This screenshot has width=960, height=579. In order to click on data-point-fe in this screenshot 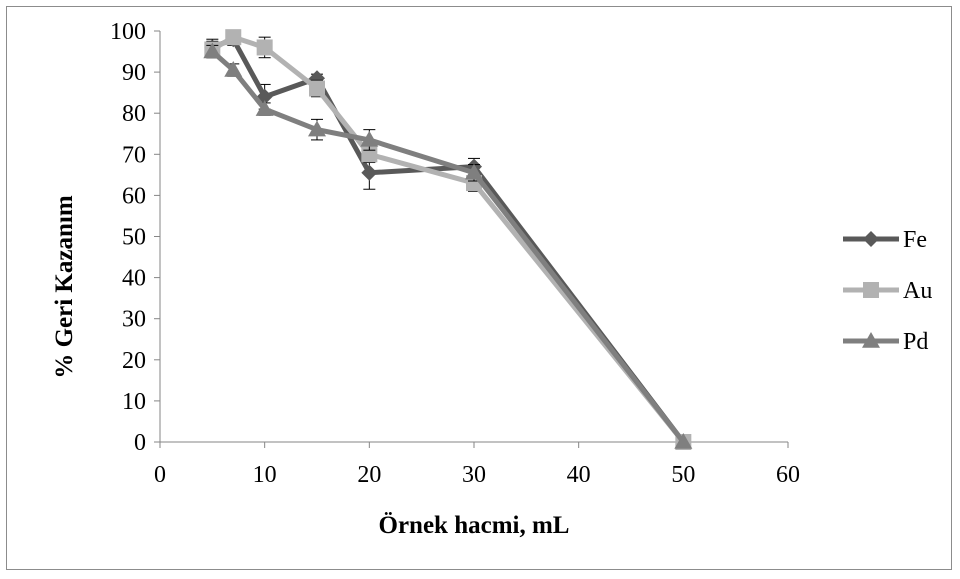, I will do `click(369, 172)`.